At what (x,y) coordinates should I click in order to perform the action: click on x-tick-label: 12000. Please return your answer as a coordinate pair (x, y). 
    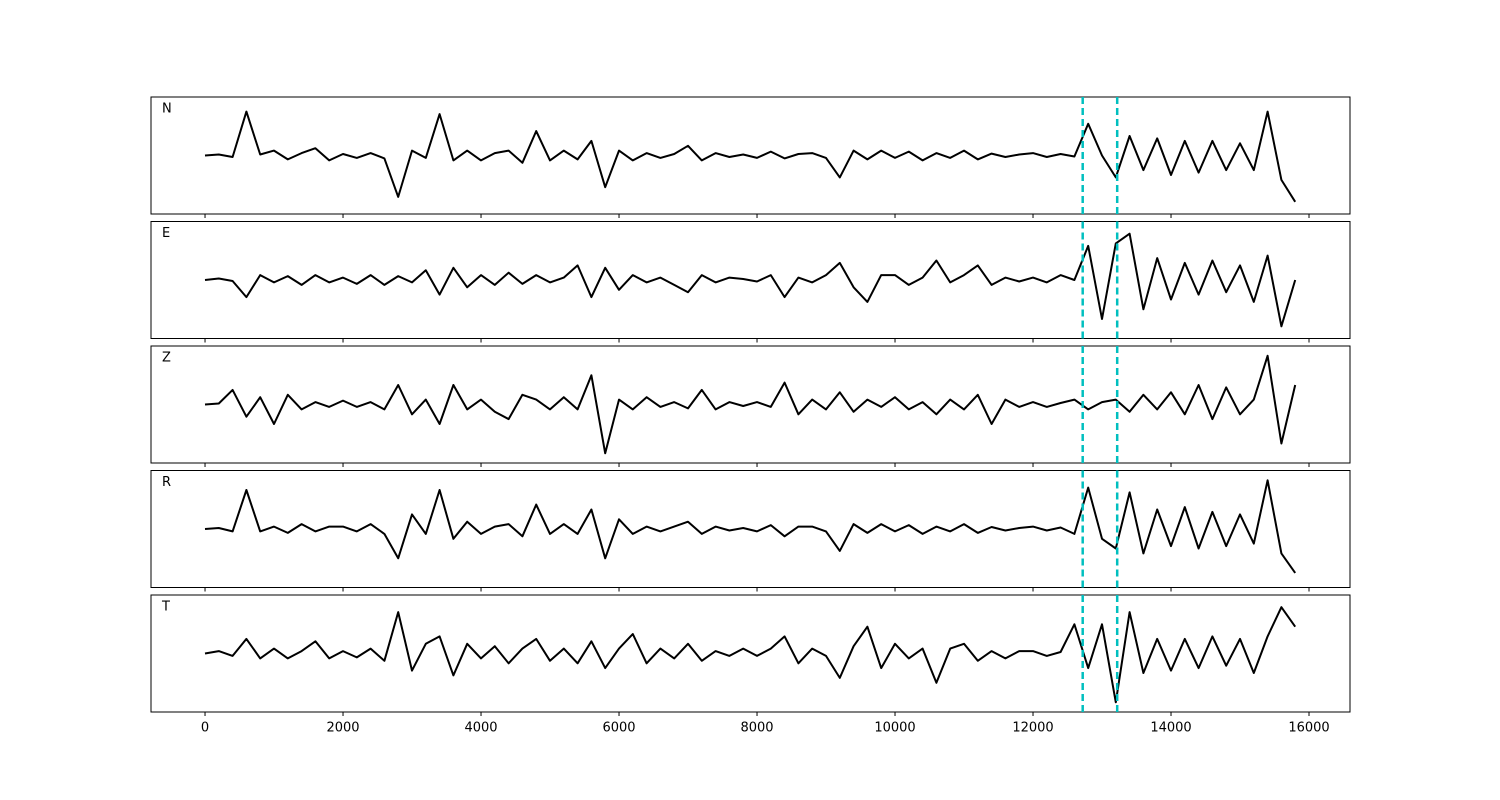
    Looking at the image, I should click on (1032, 728).